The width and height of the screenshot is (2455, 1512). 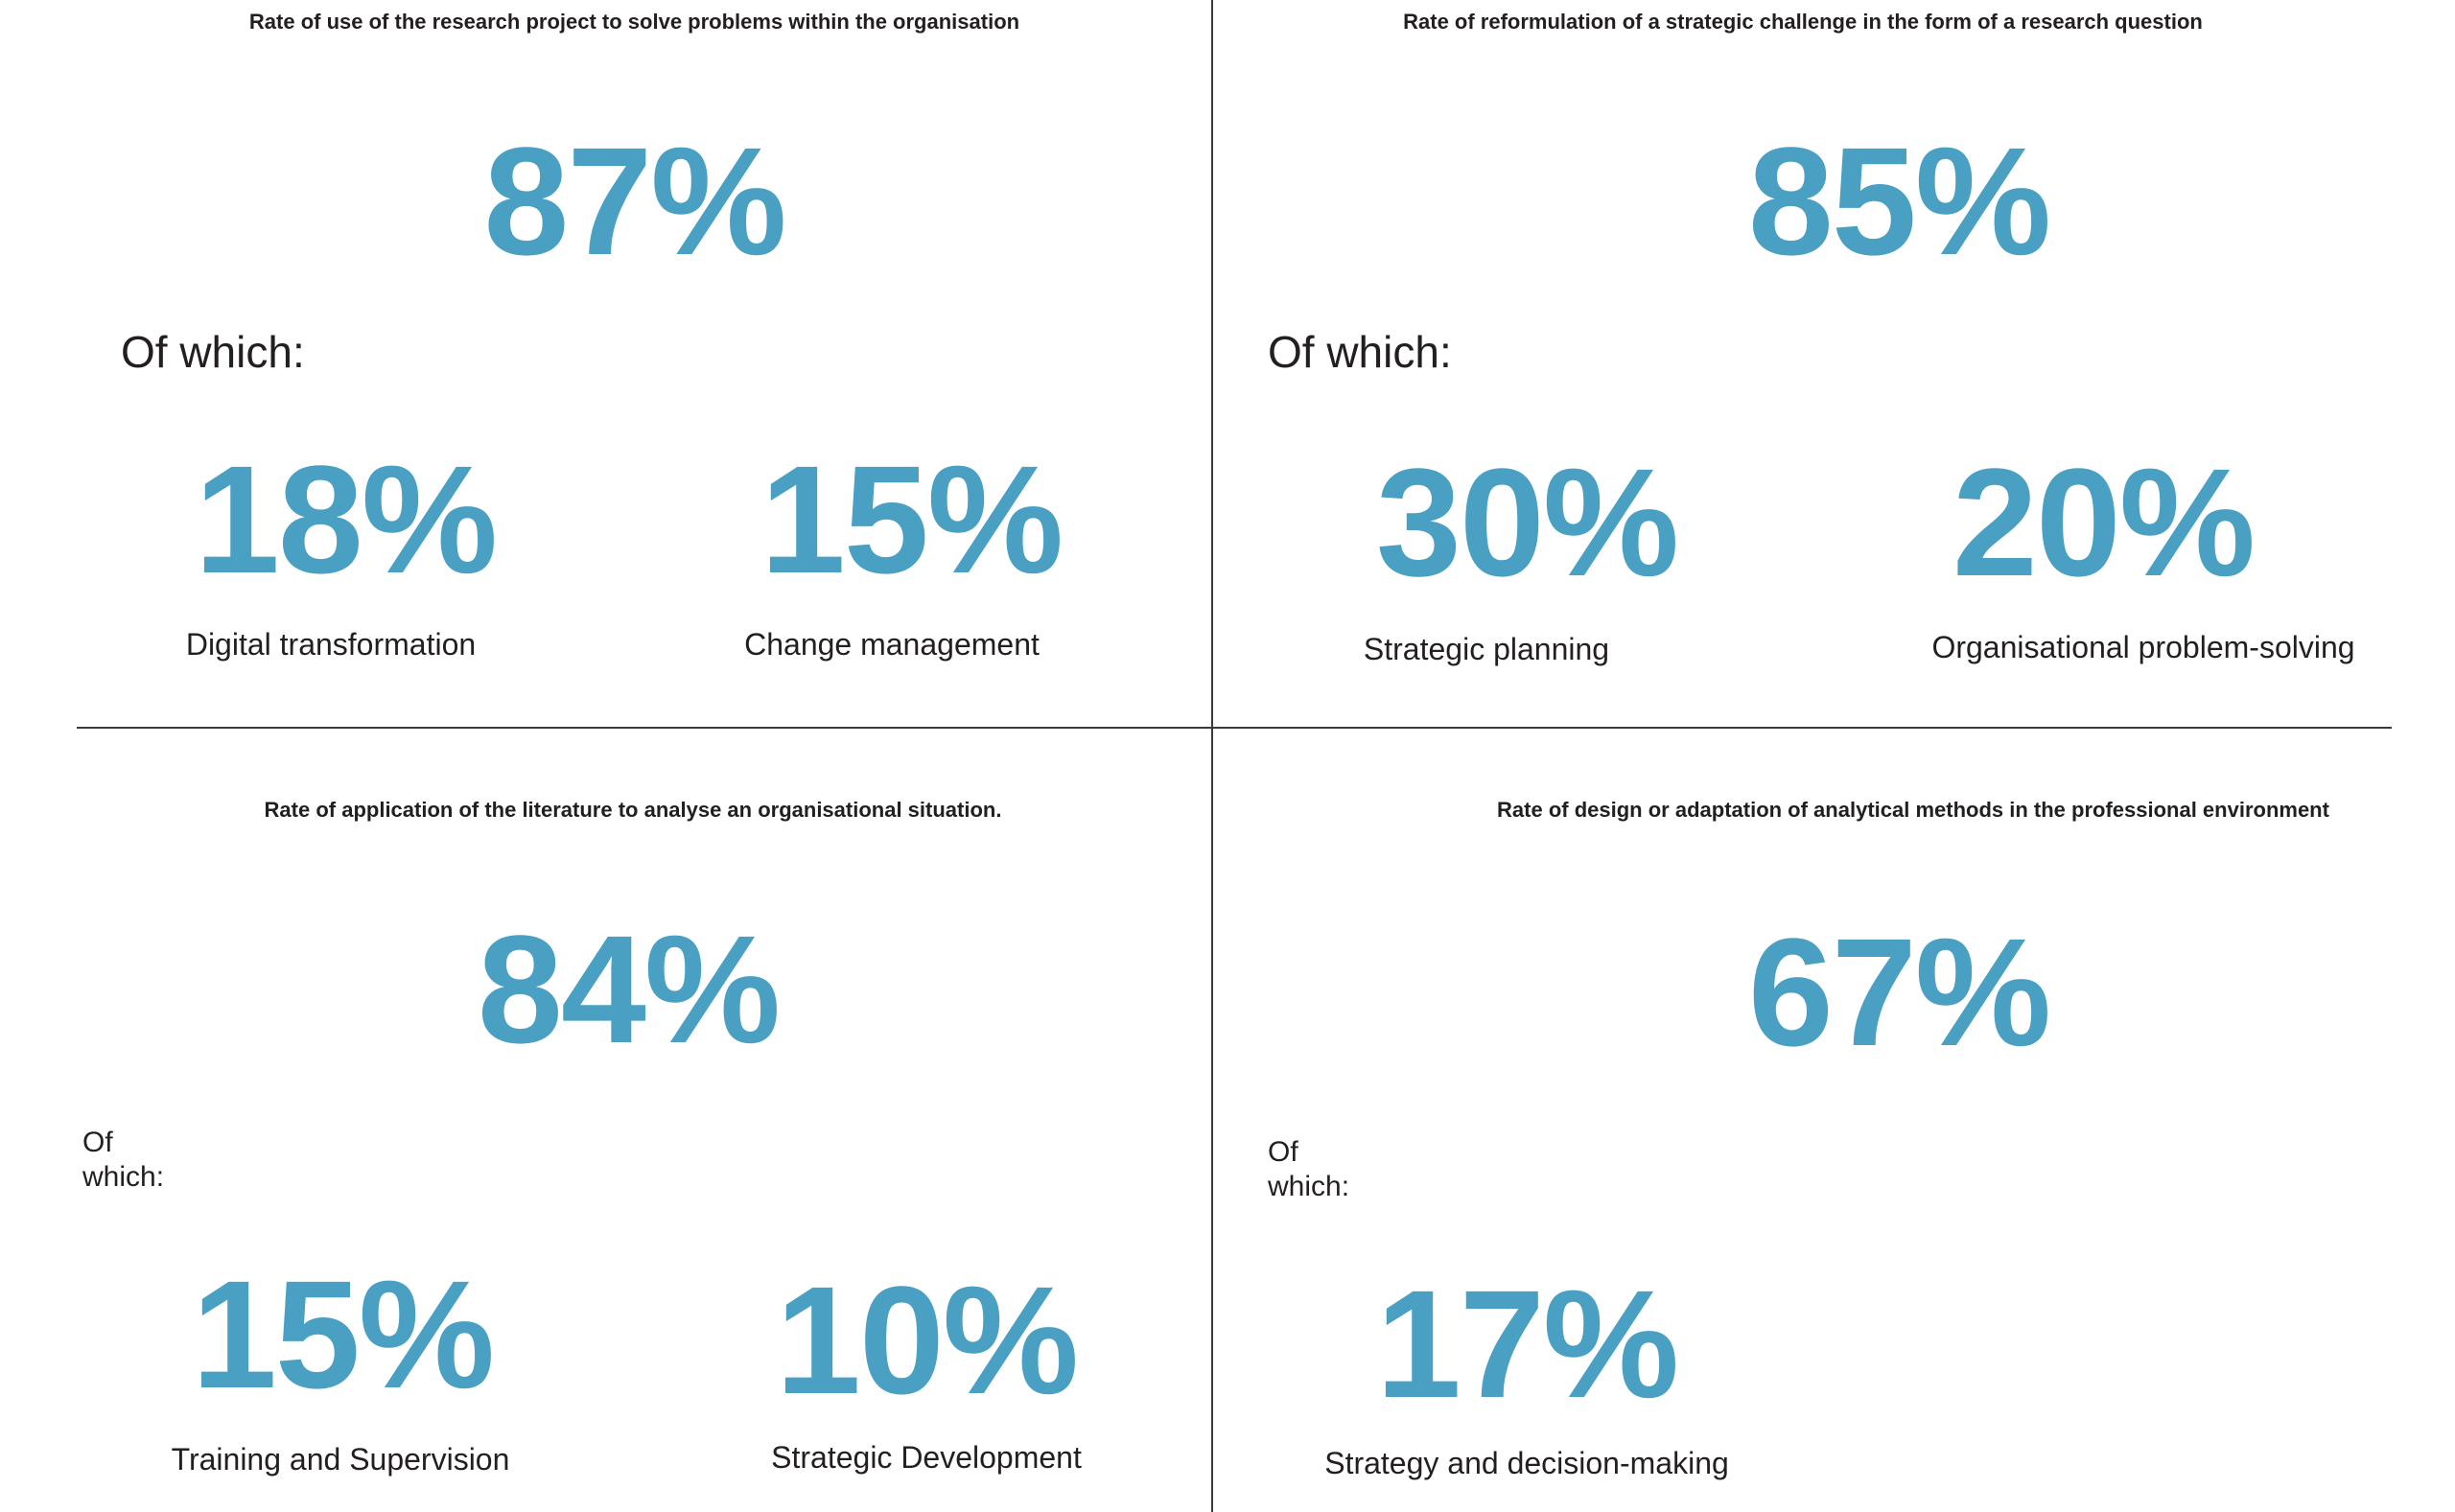 I want to click on vertical-divider, so click(x=1212, y=756).